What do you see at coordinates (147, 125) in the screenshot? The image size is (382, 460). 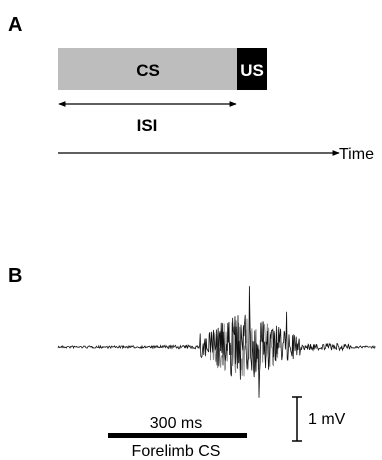 I see `isi-label: ISI` at bounding box center [147, 125].